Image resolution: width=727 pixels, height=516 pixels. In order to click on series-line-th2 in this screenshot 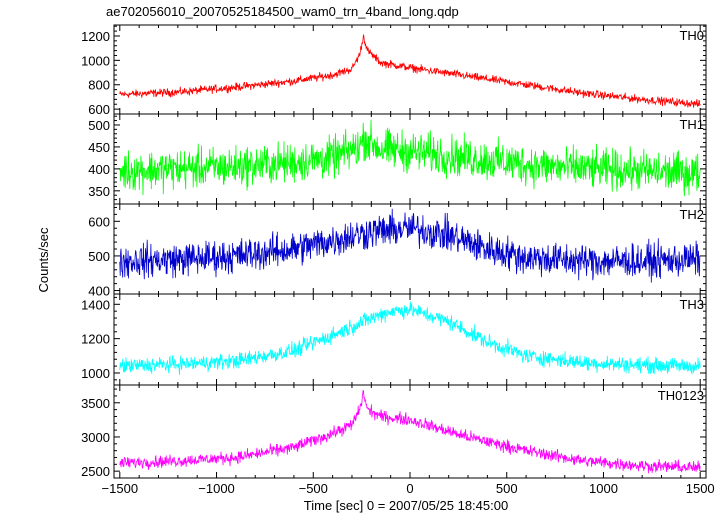, I will do `click(410, 245)`.